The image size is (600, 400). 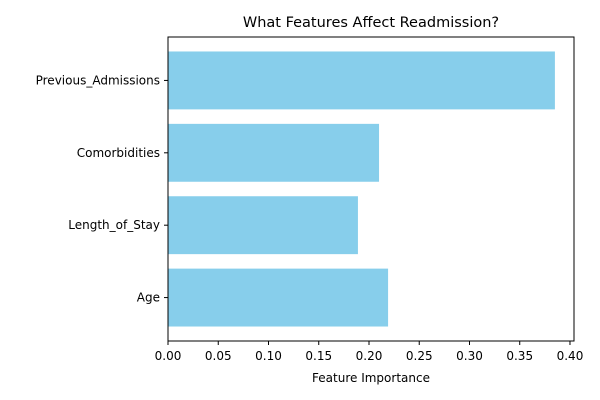 I want to click on x-axis: 0.00 0.05 0.10 0.15 0.20 0.25 0.30 0.35 0.40, so click(x=369, y=352).